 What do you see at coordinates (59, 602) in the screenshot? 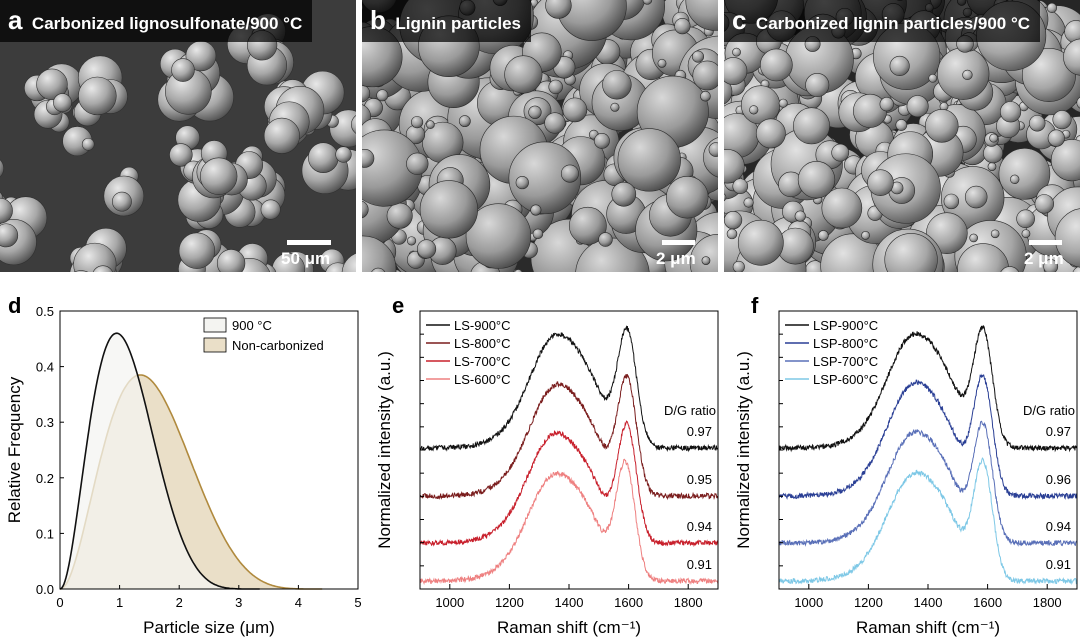
I see `x-tick-label: 0` at bounding box center [59, 602].